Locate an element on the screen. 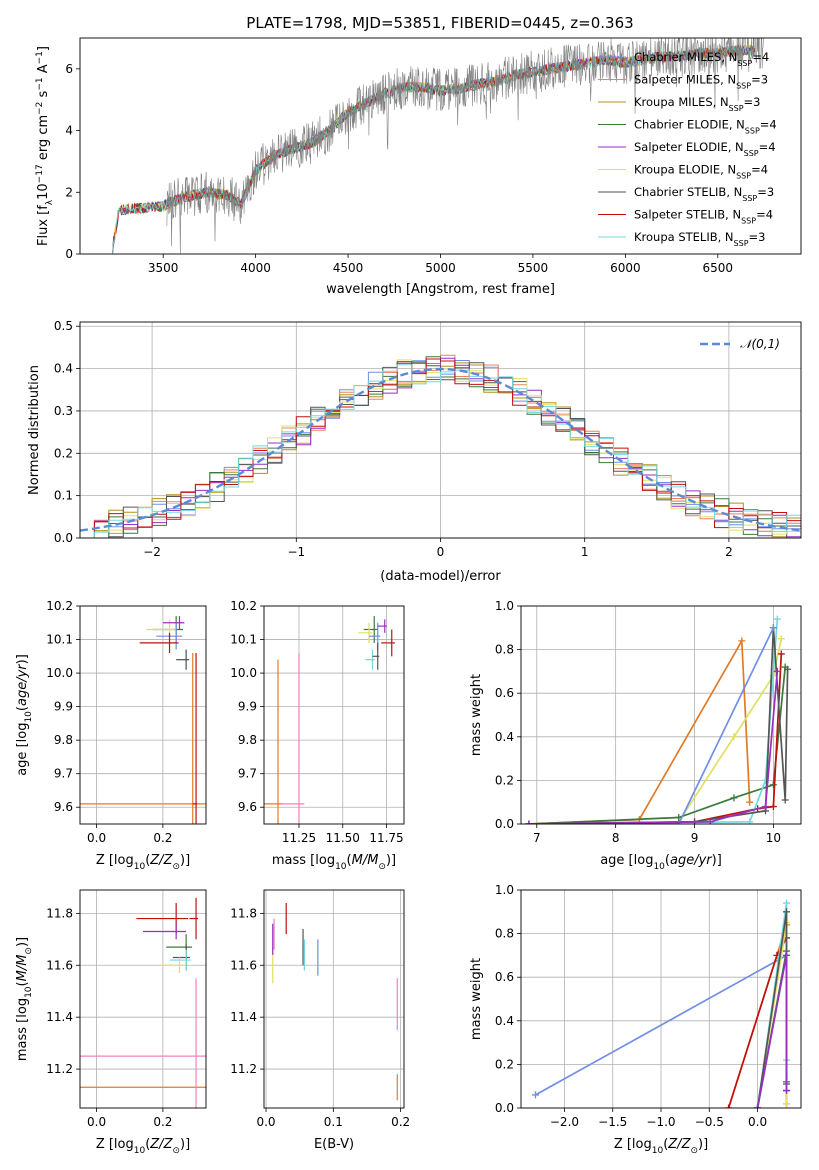 The width and height of the screenshot is (819, 1170). x-tick-label: 3500 is located at coordinates (163, 268).